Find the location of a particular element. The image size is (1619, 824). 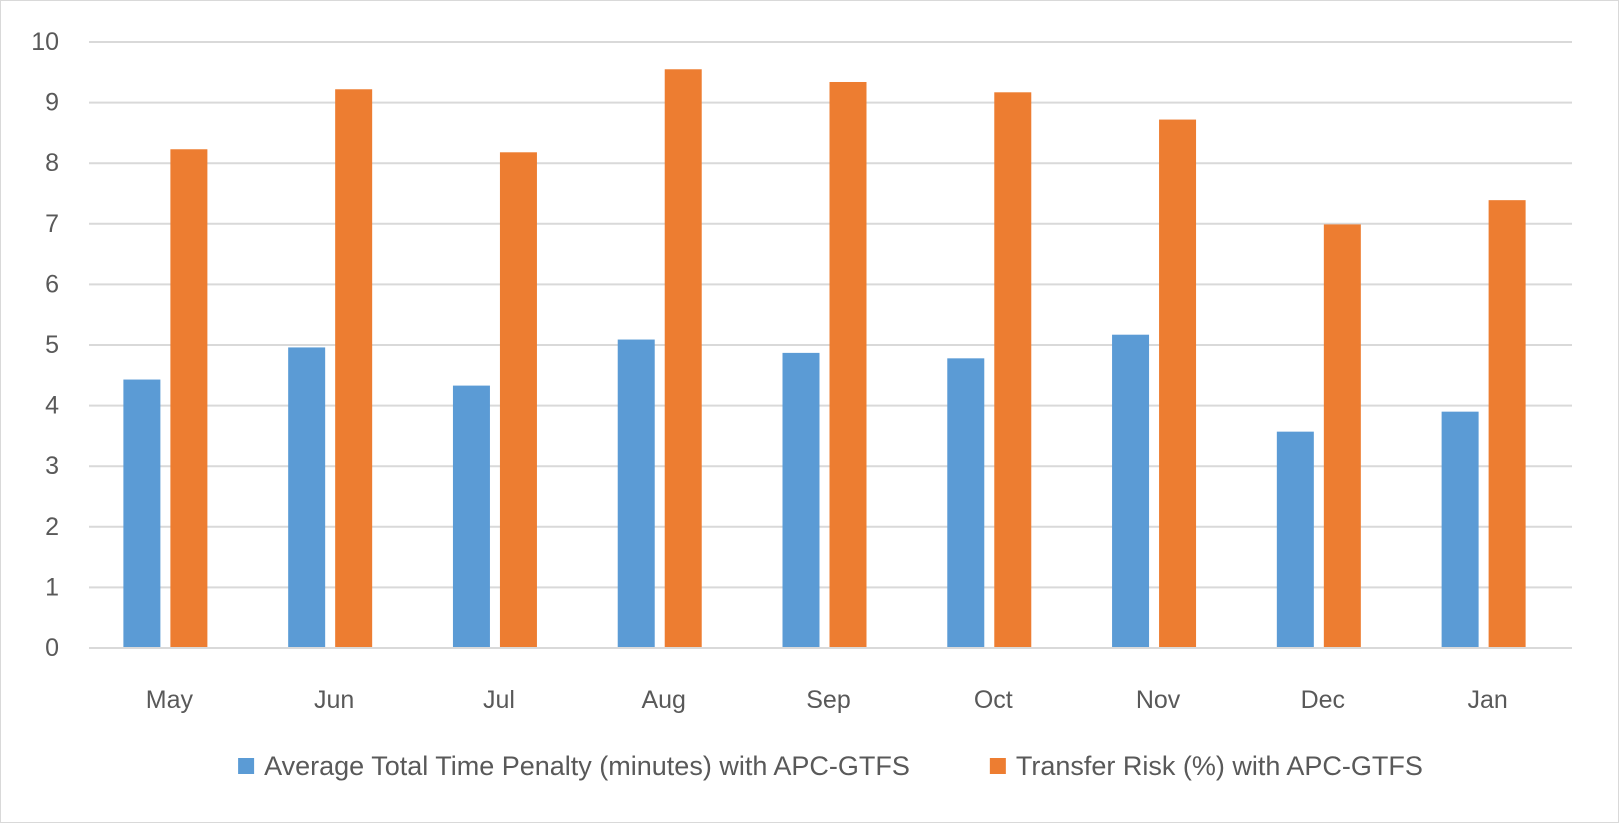

y-tick-label: 2 is located at coordinates (52, 527).